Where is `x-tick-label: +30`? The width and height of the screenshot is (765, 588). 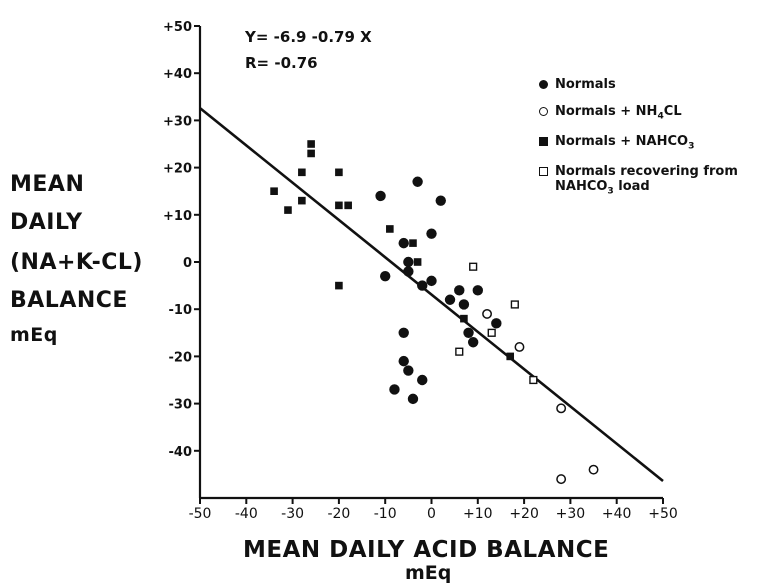
x-tick-label: +30 is located at coordinates (571, 514).